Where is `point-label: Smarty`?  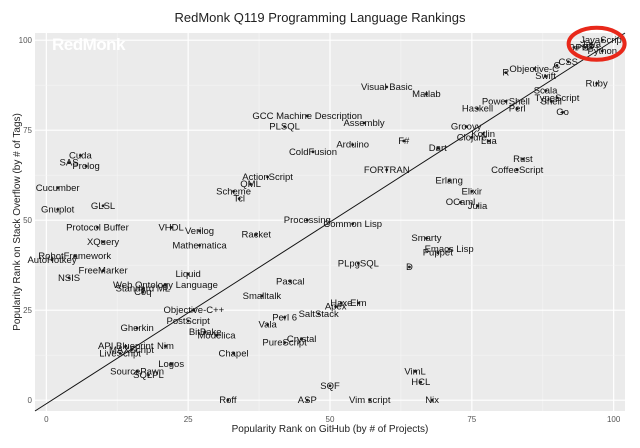
point-label: Smarty is located at coordinates (426, 238).